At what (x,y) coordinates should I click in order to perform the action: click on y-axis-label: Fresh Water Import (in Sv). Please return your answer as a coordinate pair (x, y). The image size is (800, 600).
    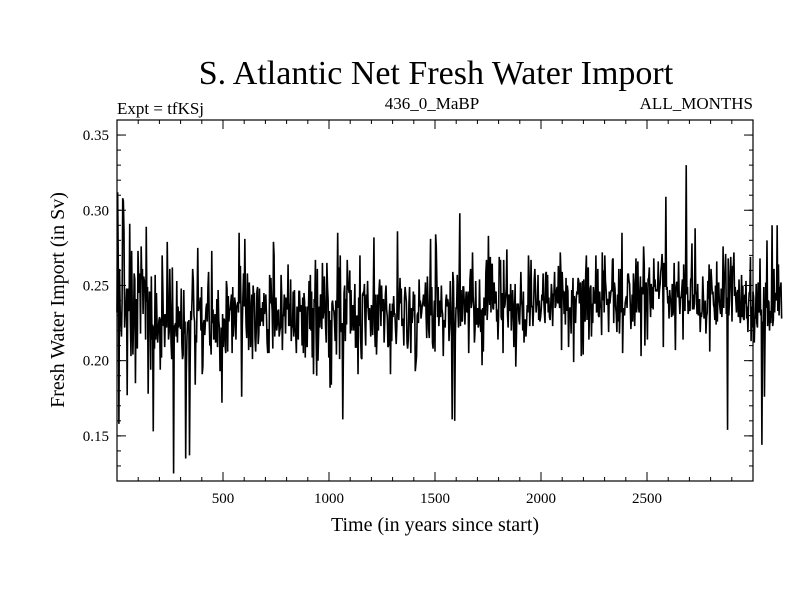
    Looking at the image, I should click on (58, 300).